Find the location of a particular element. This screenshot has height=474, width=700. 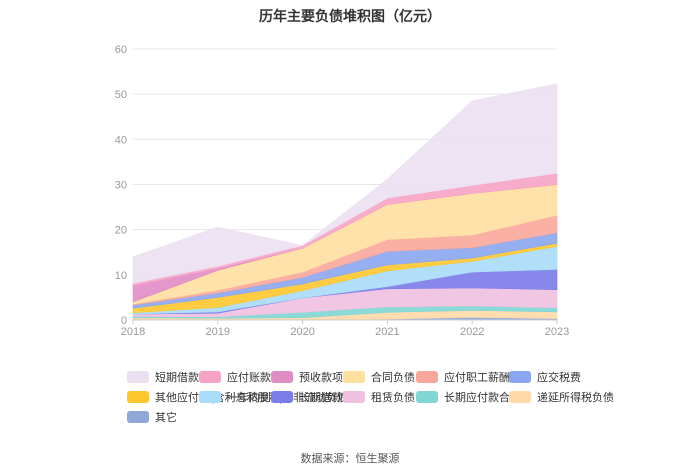

legend-item: 租赁负债 is located at coordinates (379, 397).